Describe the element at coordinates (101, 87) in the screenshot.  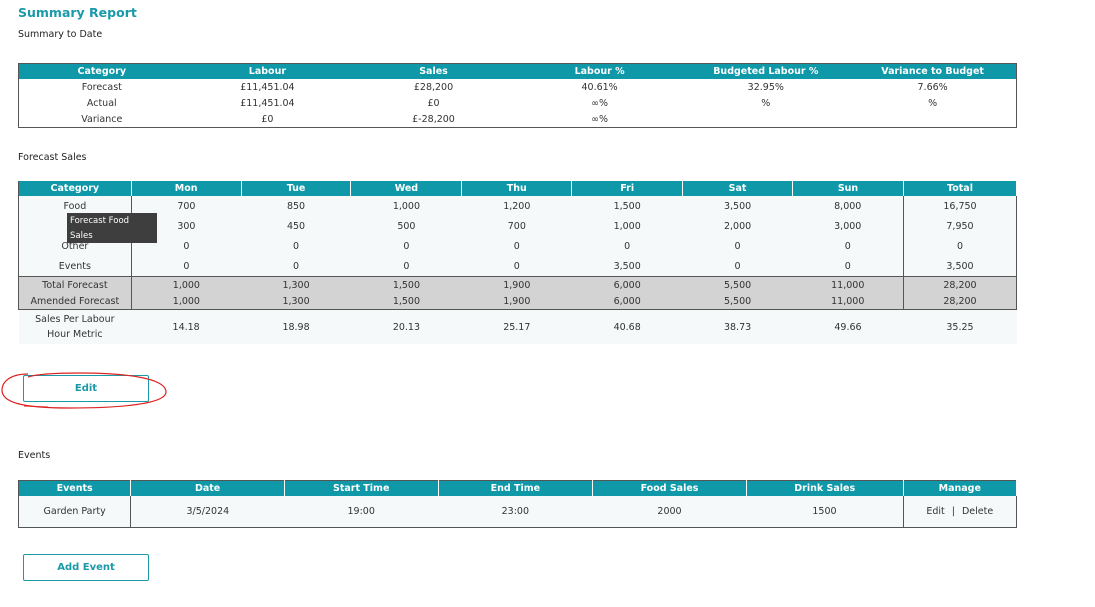
I see `cell: Forecast` at that location.